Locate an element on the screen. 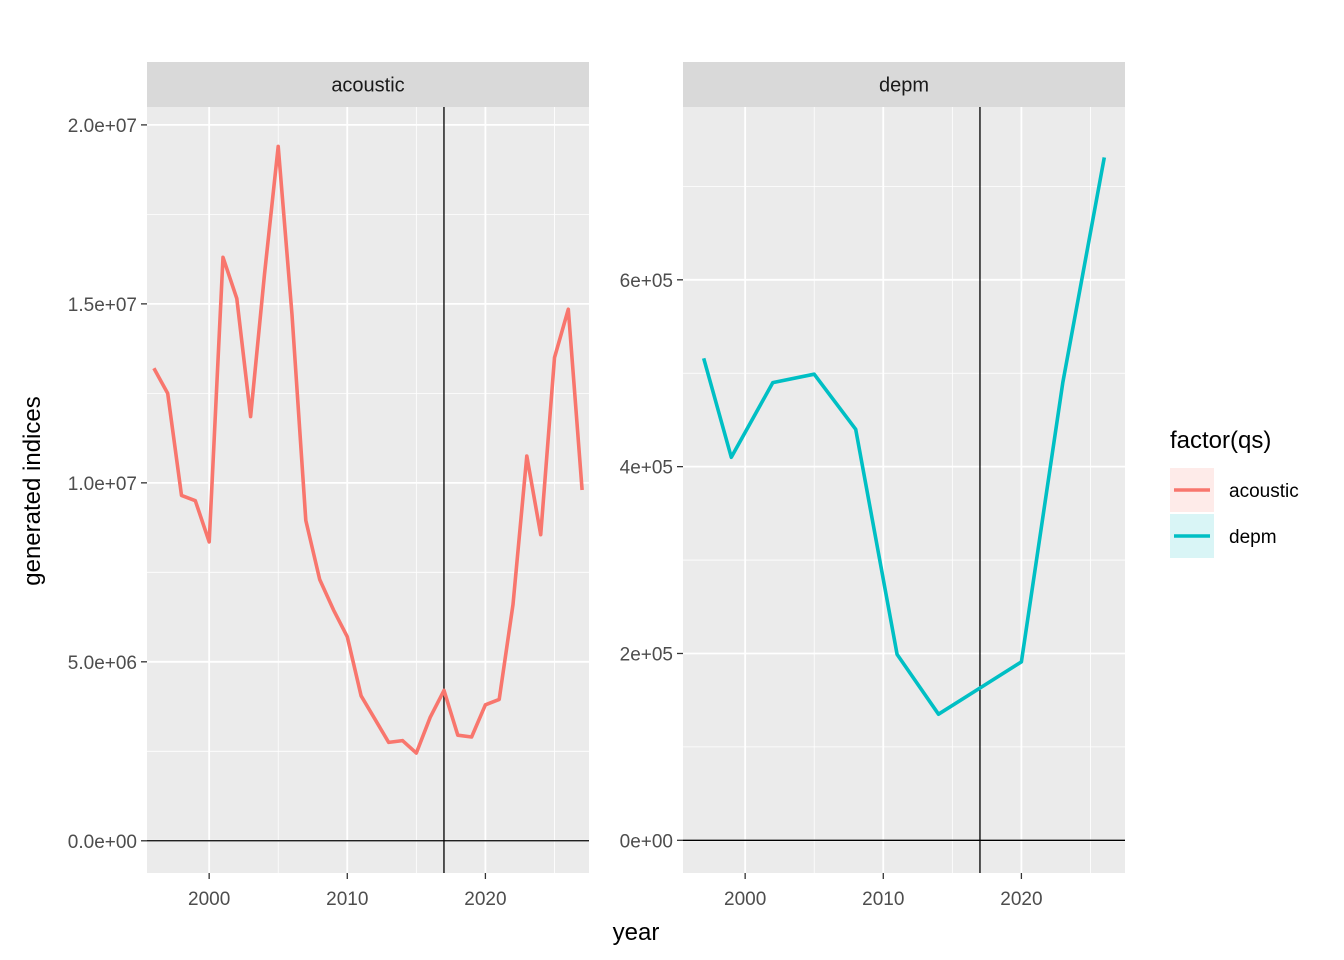  legend-title: factor(qs) is located at coordinates (1220, 440).